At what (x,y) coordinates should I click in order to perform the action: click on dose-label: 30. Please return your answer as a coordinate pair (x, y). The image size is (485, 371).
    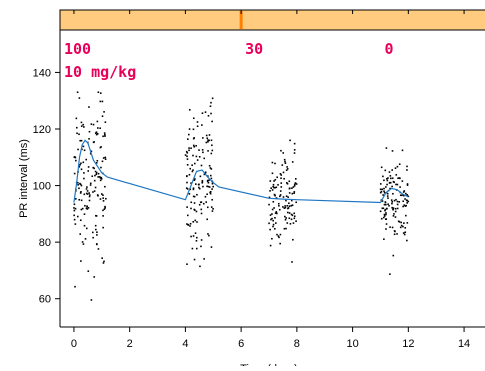
    Looking at the image, I should click on (254, 49).